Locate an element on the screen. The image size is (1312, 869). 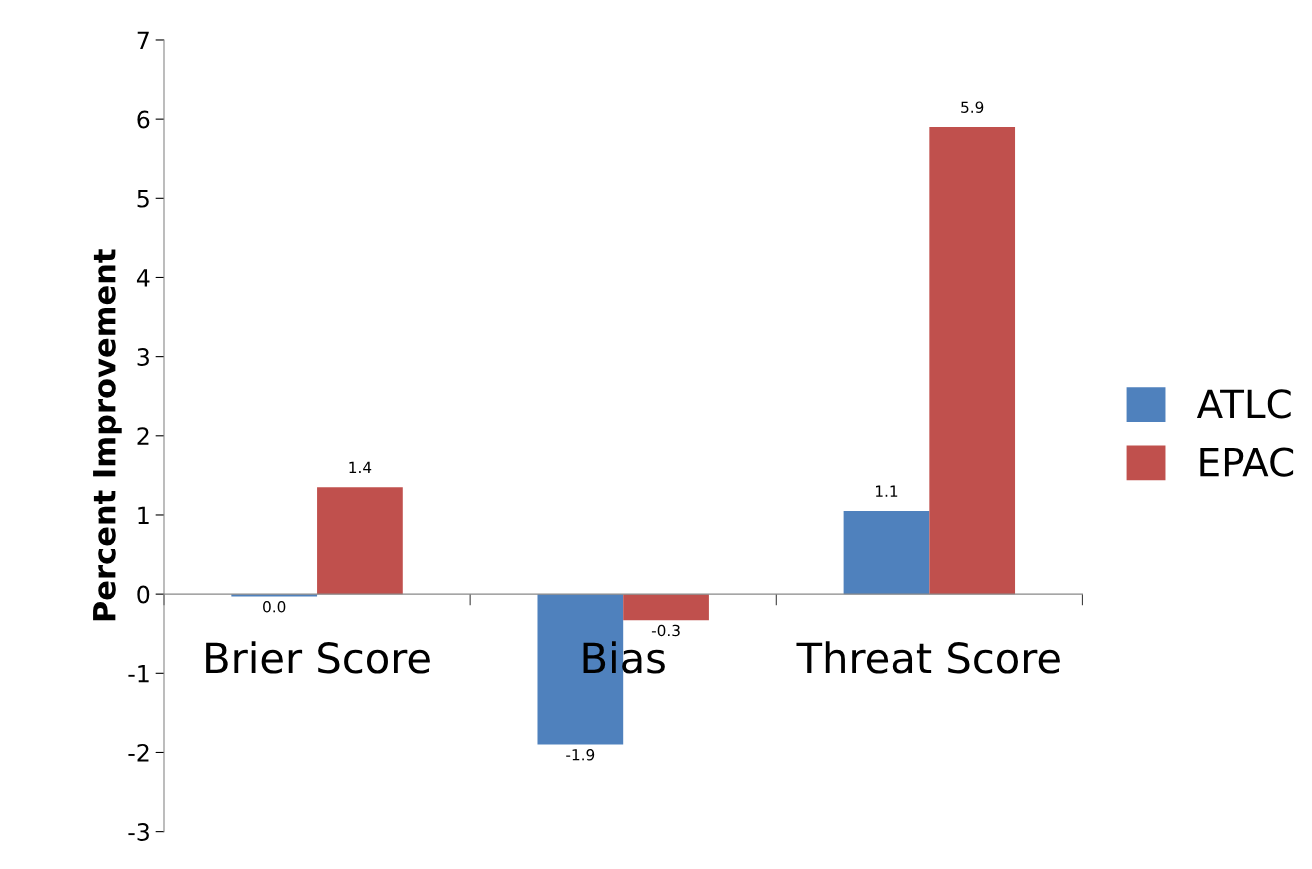
data-label: 1.4 is located at coordinates (360, 467).